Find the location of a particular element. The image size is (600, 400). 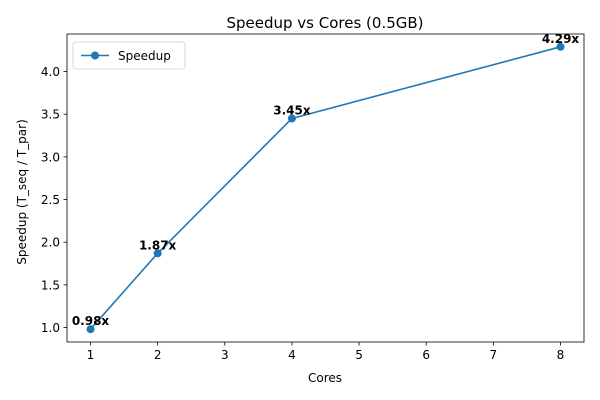

chart-title: Speedup vs Cores (0.5GB) is located at coordinates (324, 23).